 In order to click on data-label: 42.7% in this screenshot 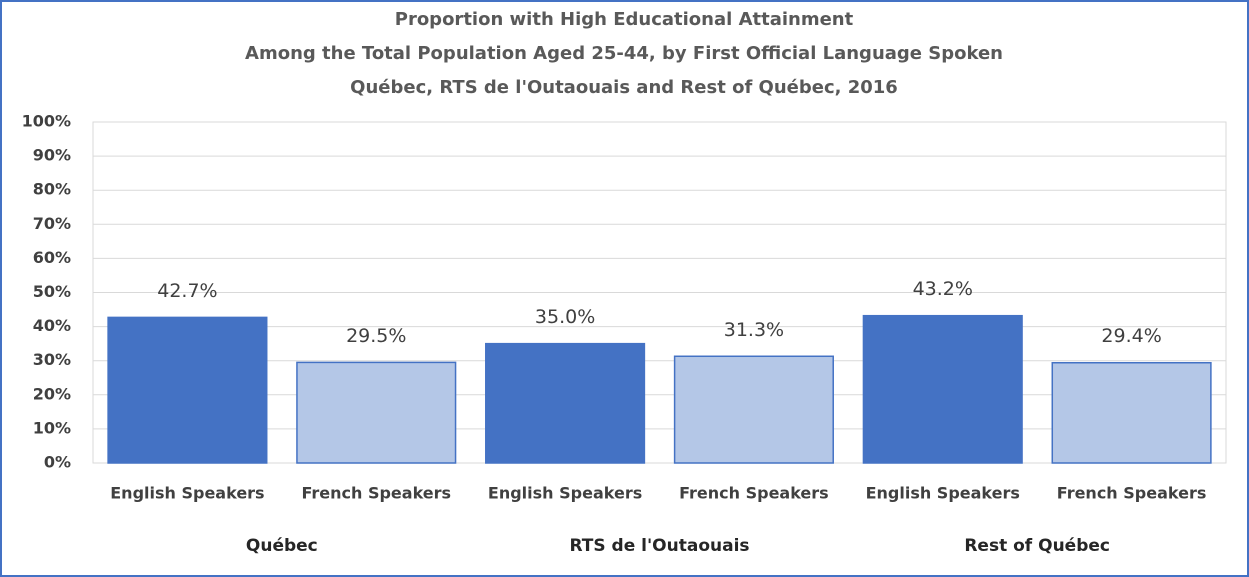, I will do `click(187, 291)`.